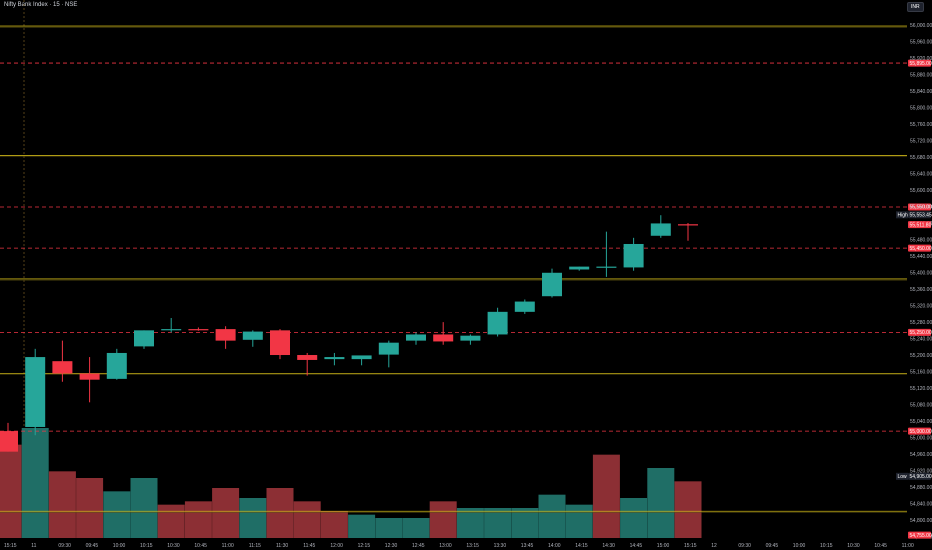 The width and height of the screenshot is (932, 550). I want to click on x-tick-label: 13:15, so click(472, 546).